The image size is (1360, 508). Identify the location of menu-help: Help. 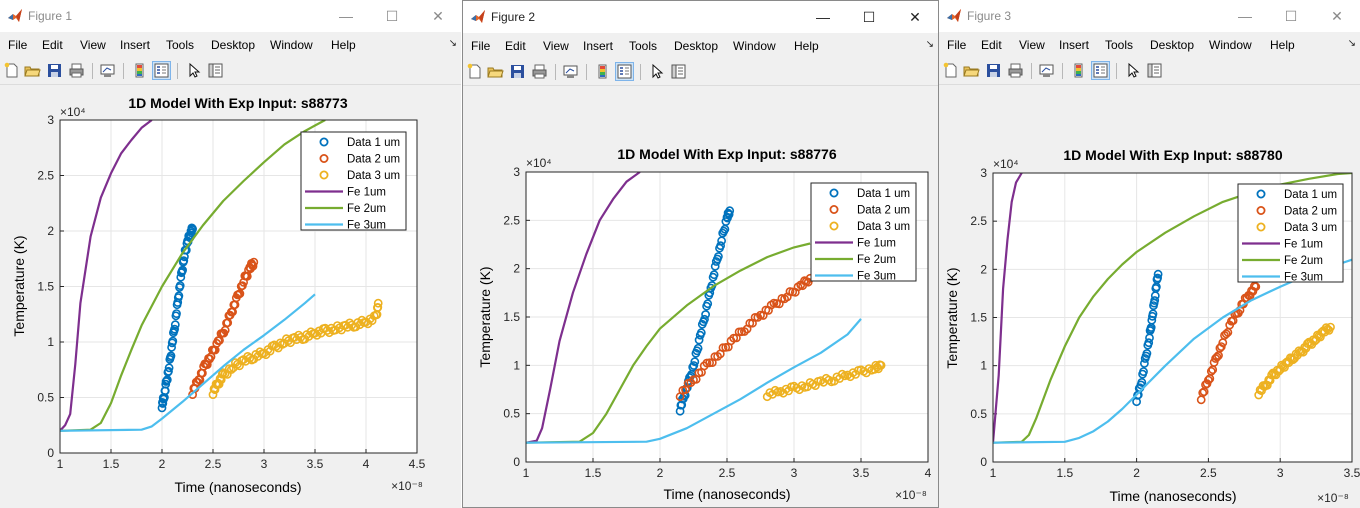
(343, 45).